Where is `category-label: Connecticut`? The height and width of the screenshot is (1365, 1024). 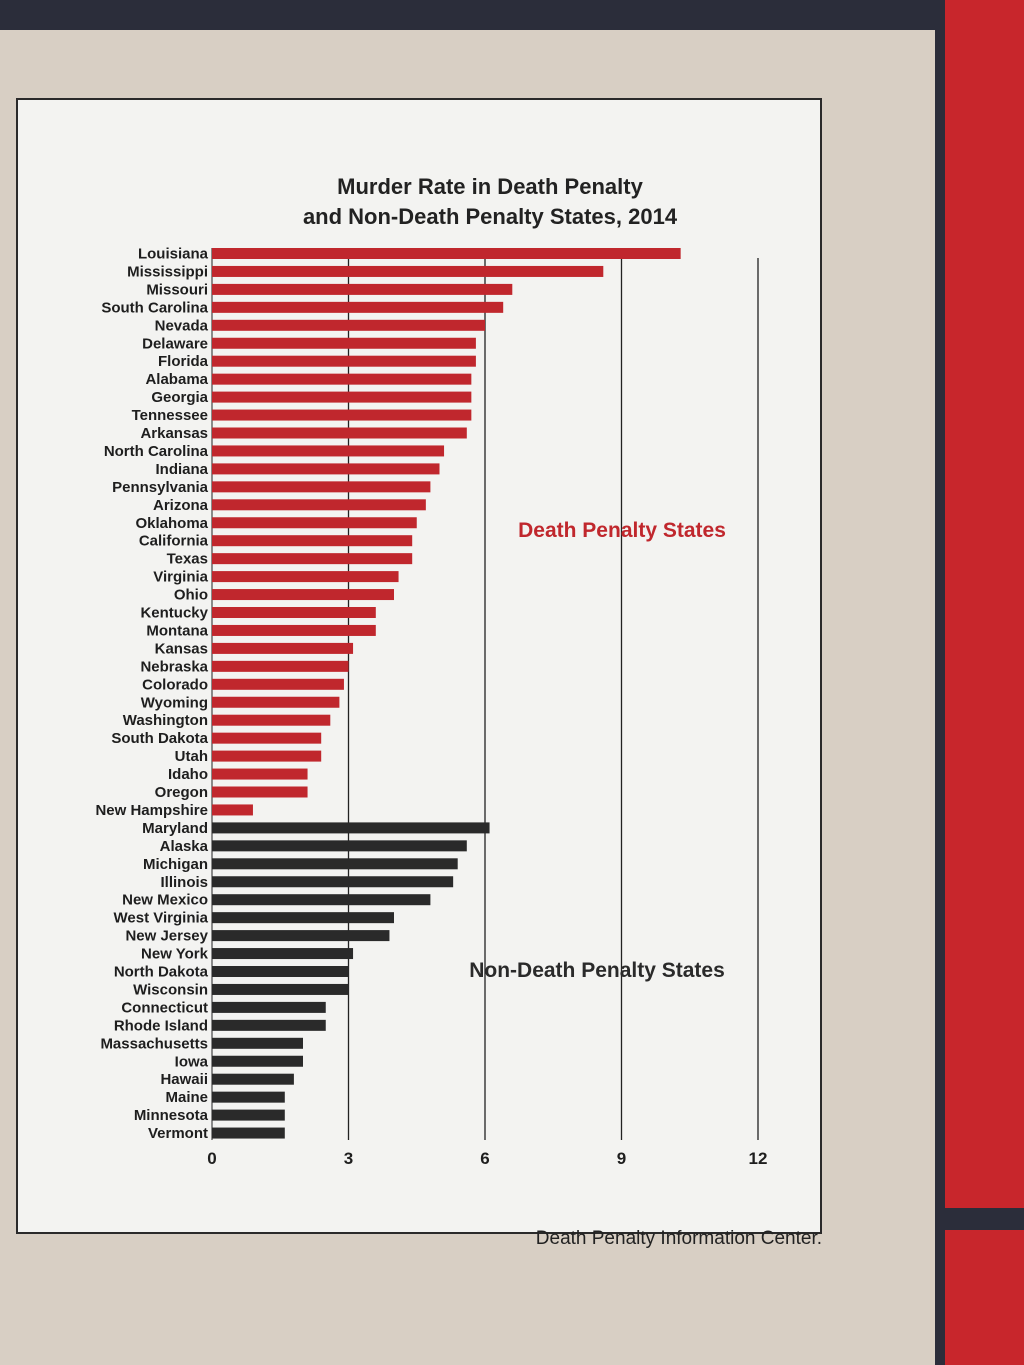 category-label: Connecticut is located at coordinates (164, 1007).